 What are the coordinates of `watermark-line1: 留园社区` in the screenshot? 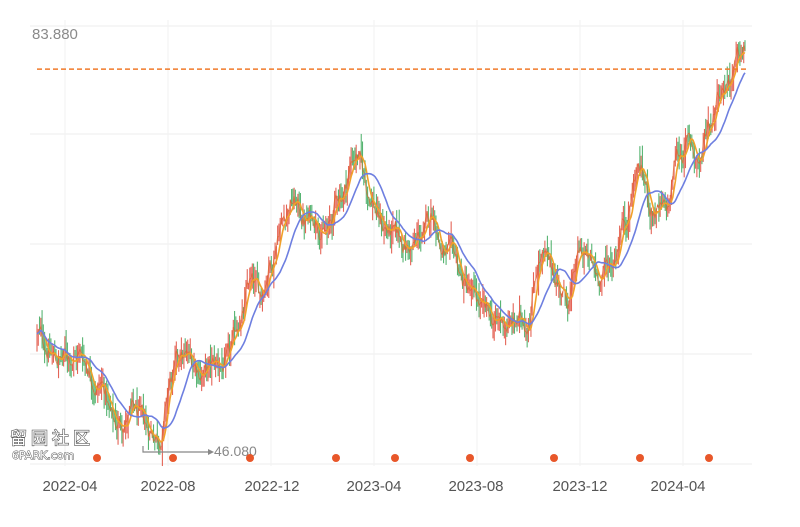 It's located at (52, 439).